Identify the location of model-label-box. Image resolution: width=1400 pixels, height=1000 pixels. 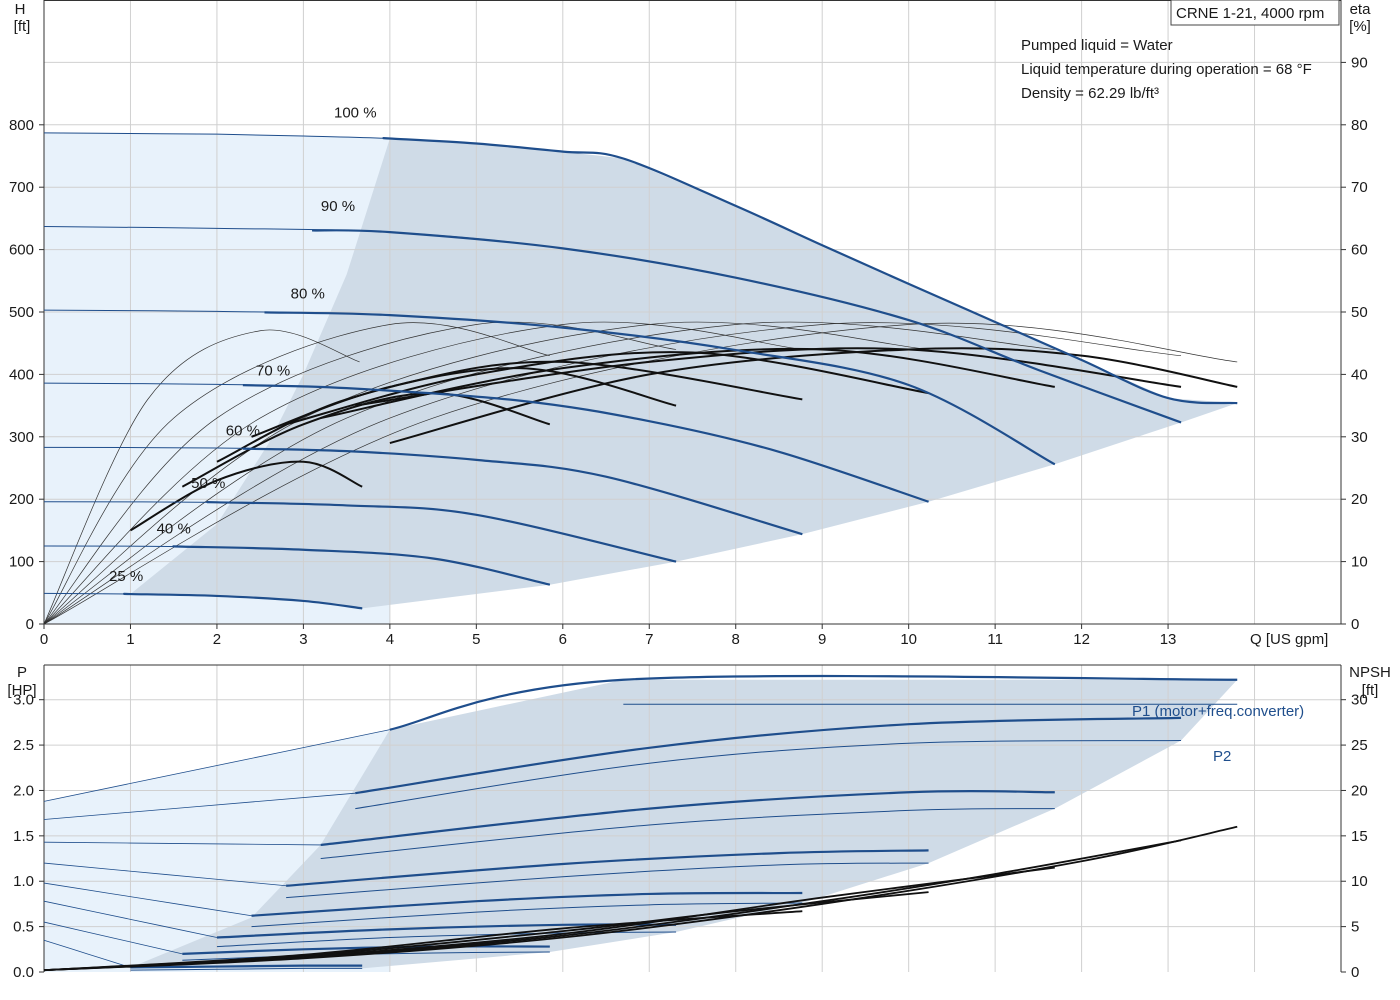
(1255, 13).